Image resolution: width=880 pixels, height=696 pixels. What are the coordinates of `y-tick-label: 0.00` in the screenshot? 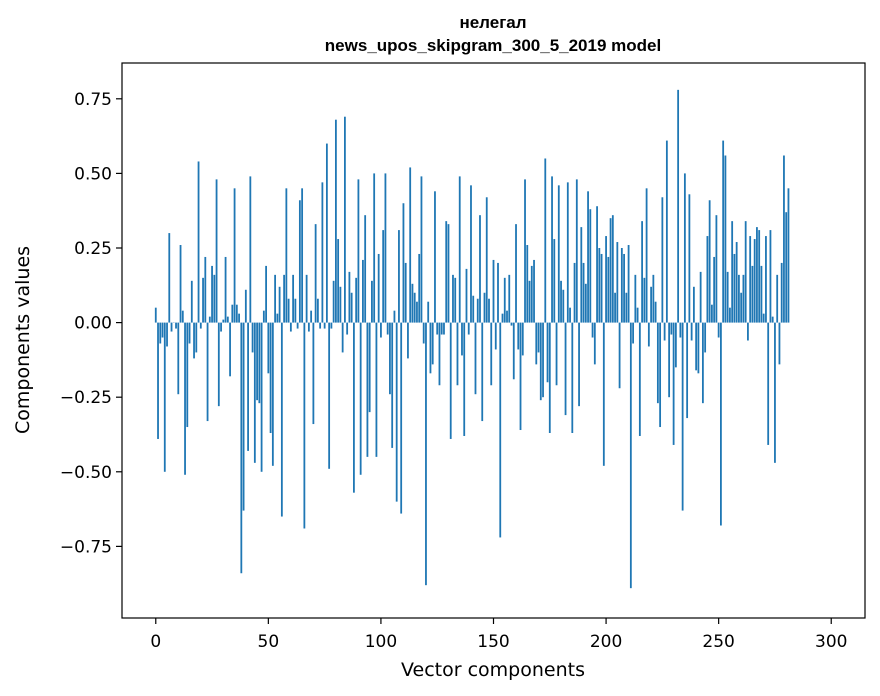 It's located at (93, 324).